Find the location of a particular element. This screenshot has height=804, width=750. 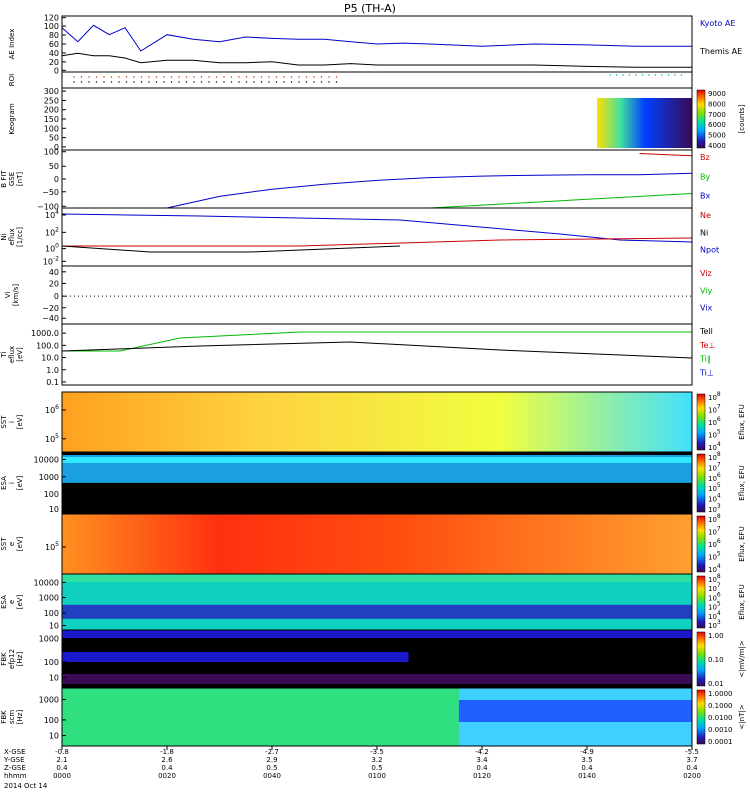

y-tick-label: 300 is located at coordinates (51, 91).